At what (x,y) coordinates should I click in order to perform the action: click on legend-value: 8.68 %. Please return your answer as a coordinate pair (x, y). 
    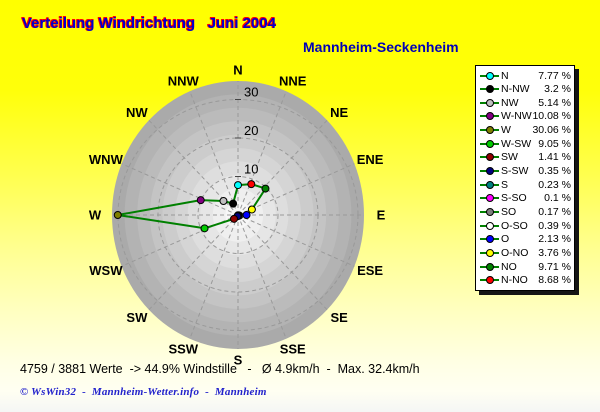
    Looking at the image, I should click on (554, 280).